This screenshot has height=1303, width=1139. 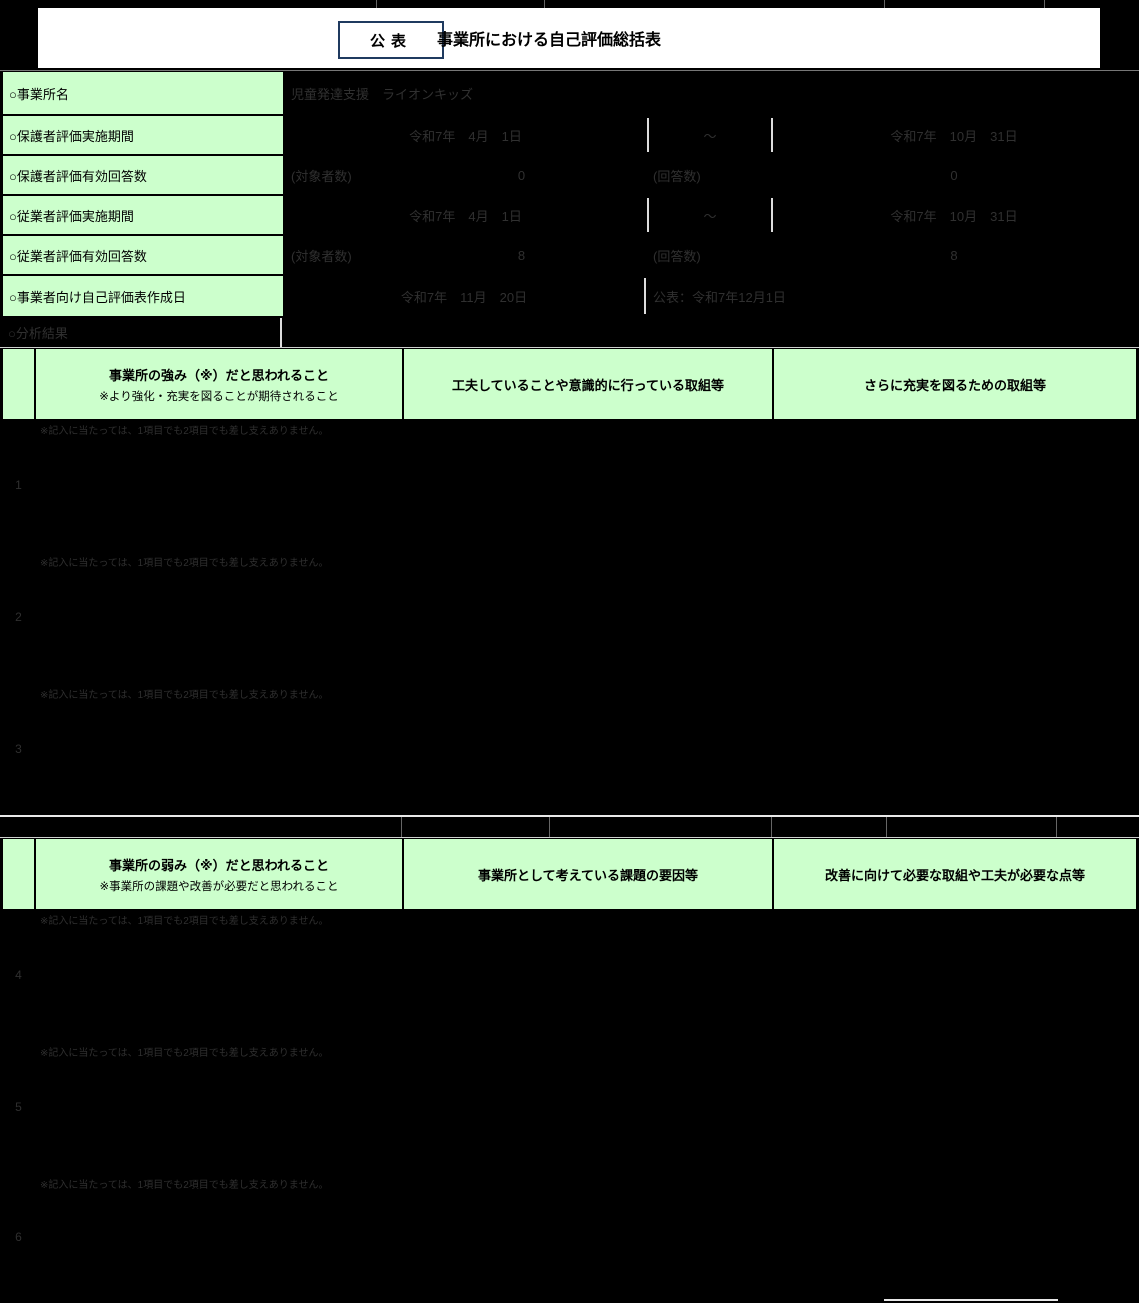 I want to click on weakness-row-3: 6 ※記入に当たっては、1項目でも2項目でも差し支えありません。, so click(x=569, y=1237).